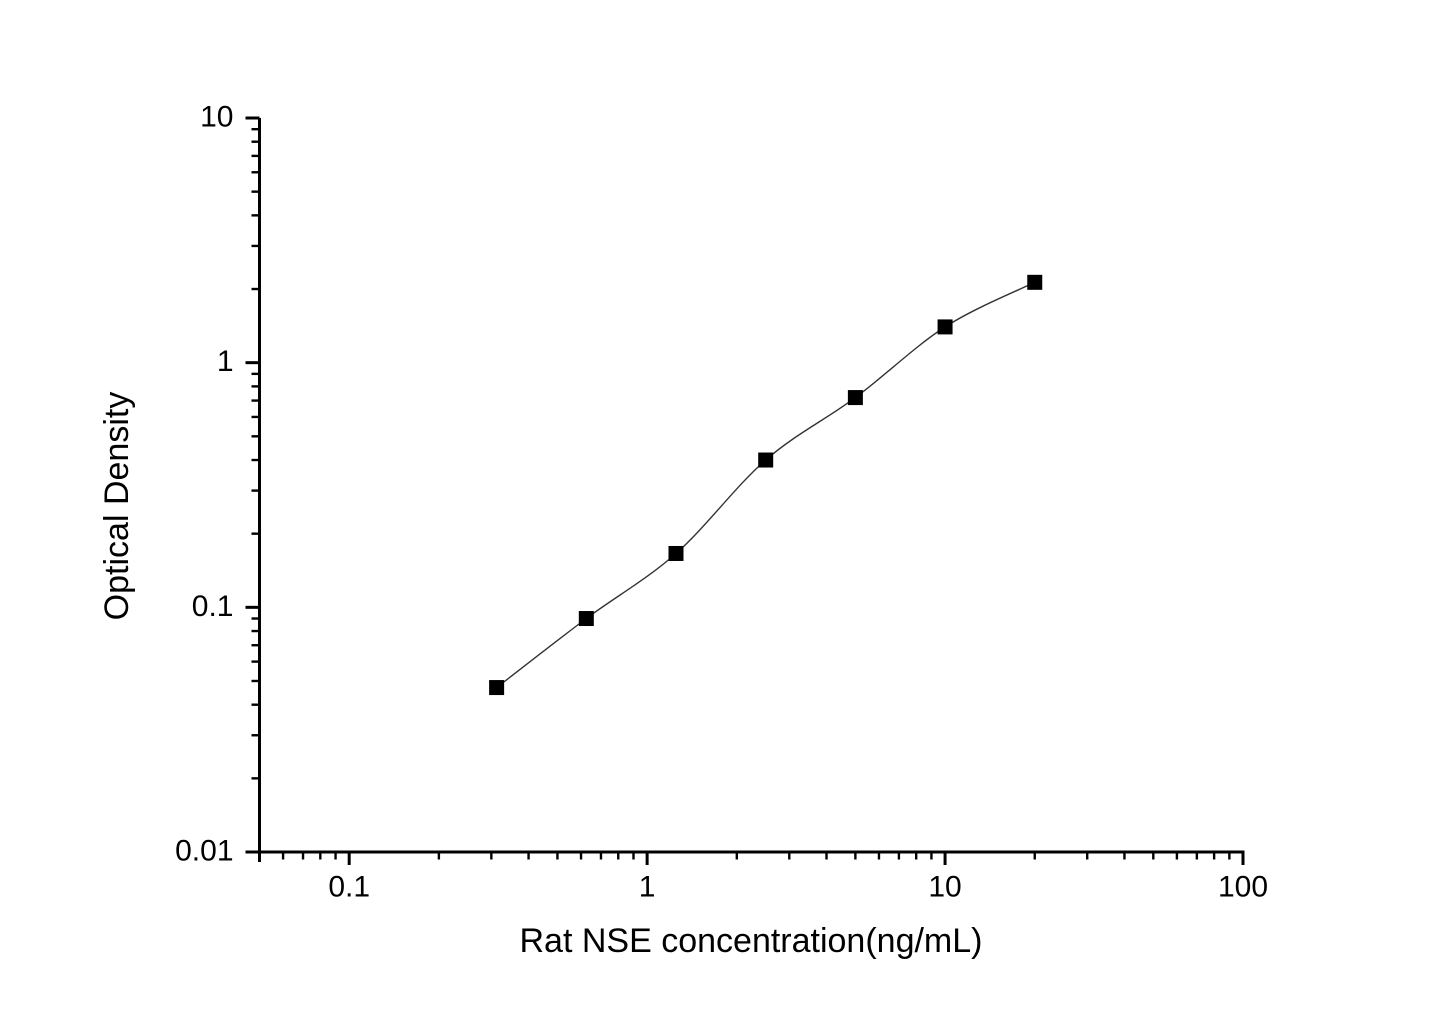  Describe the element at coordinates (117, 506) in the screenshot. I see `y-axis-title: Optical Density` at that location.